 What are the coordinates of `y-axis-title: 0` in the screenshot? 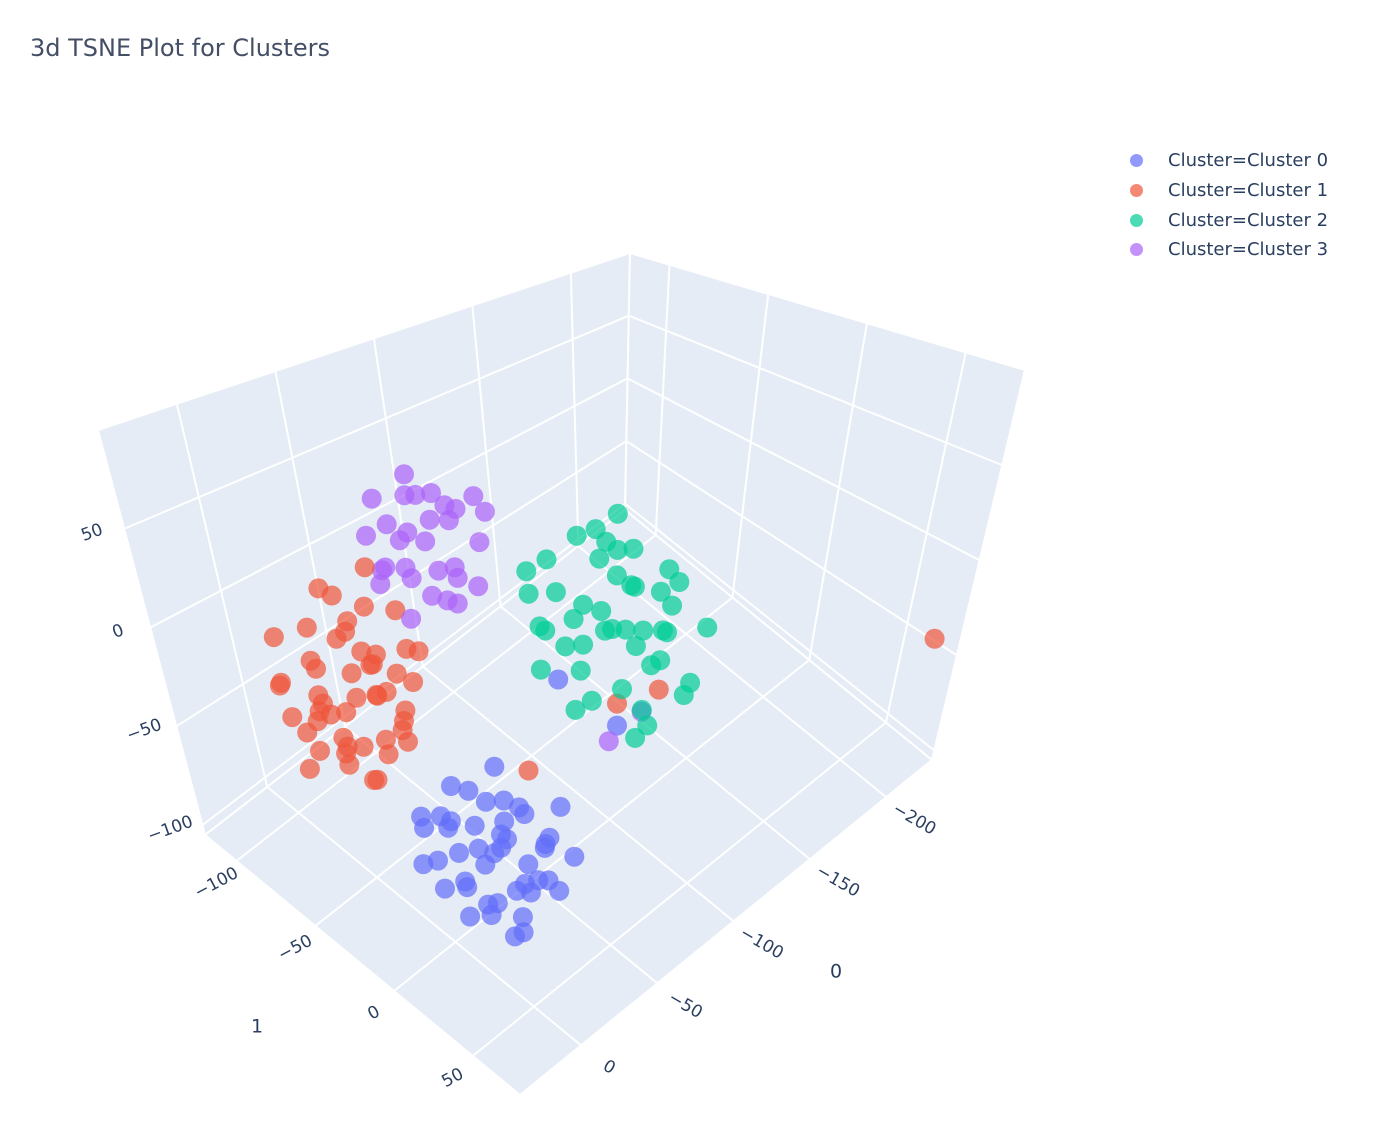 It's located at (836, 972).